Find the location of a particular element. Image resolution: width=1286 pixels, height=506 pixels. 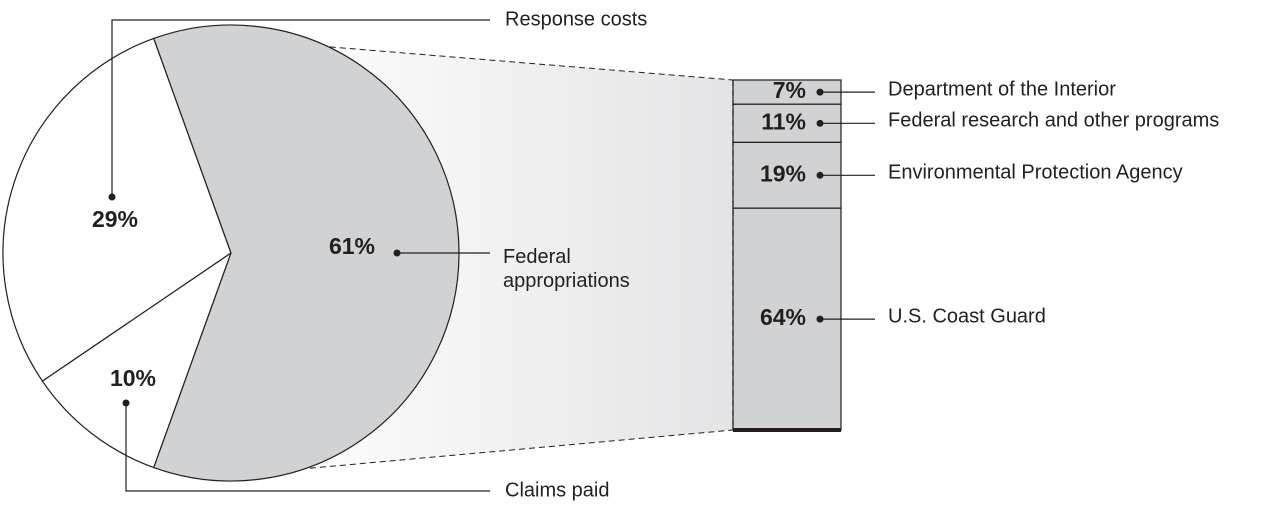

segment-label: 7% is located at coordinates (789, 90).